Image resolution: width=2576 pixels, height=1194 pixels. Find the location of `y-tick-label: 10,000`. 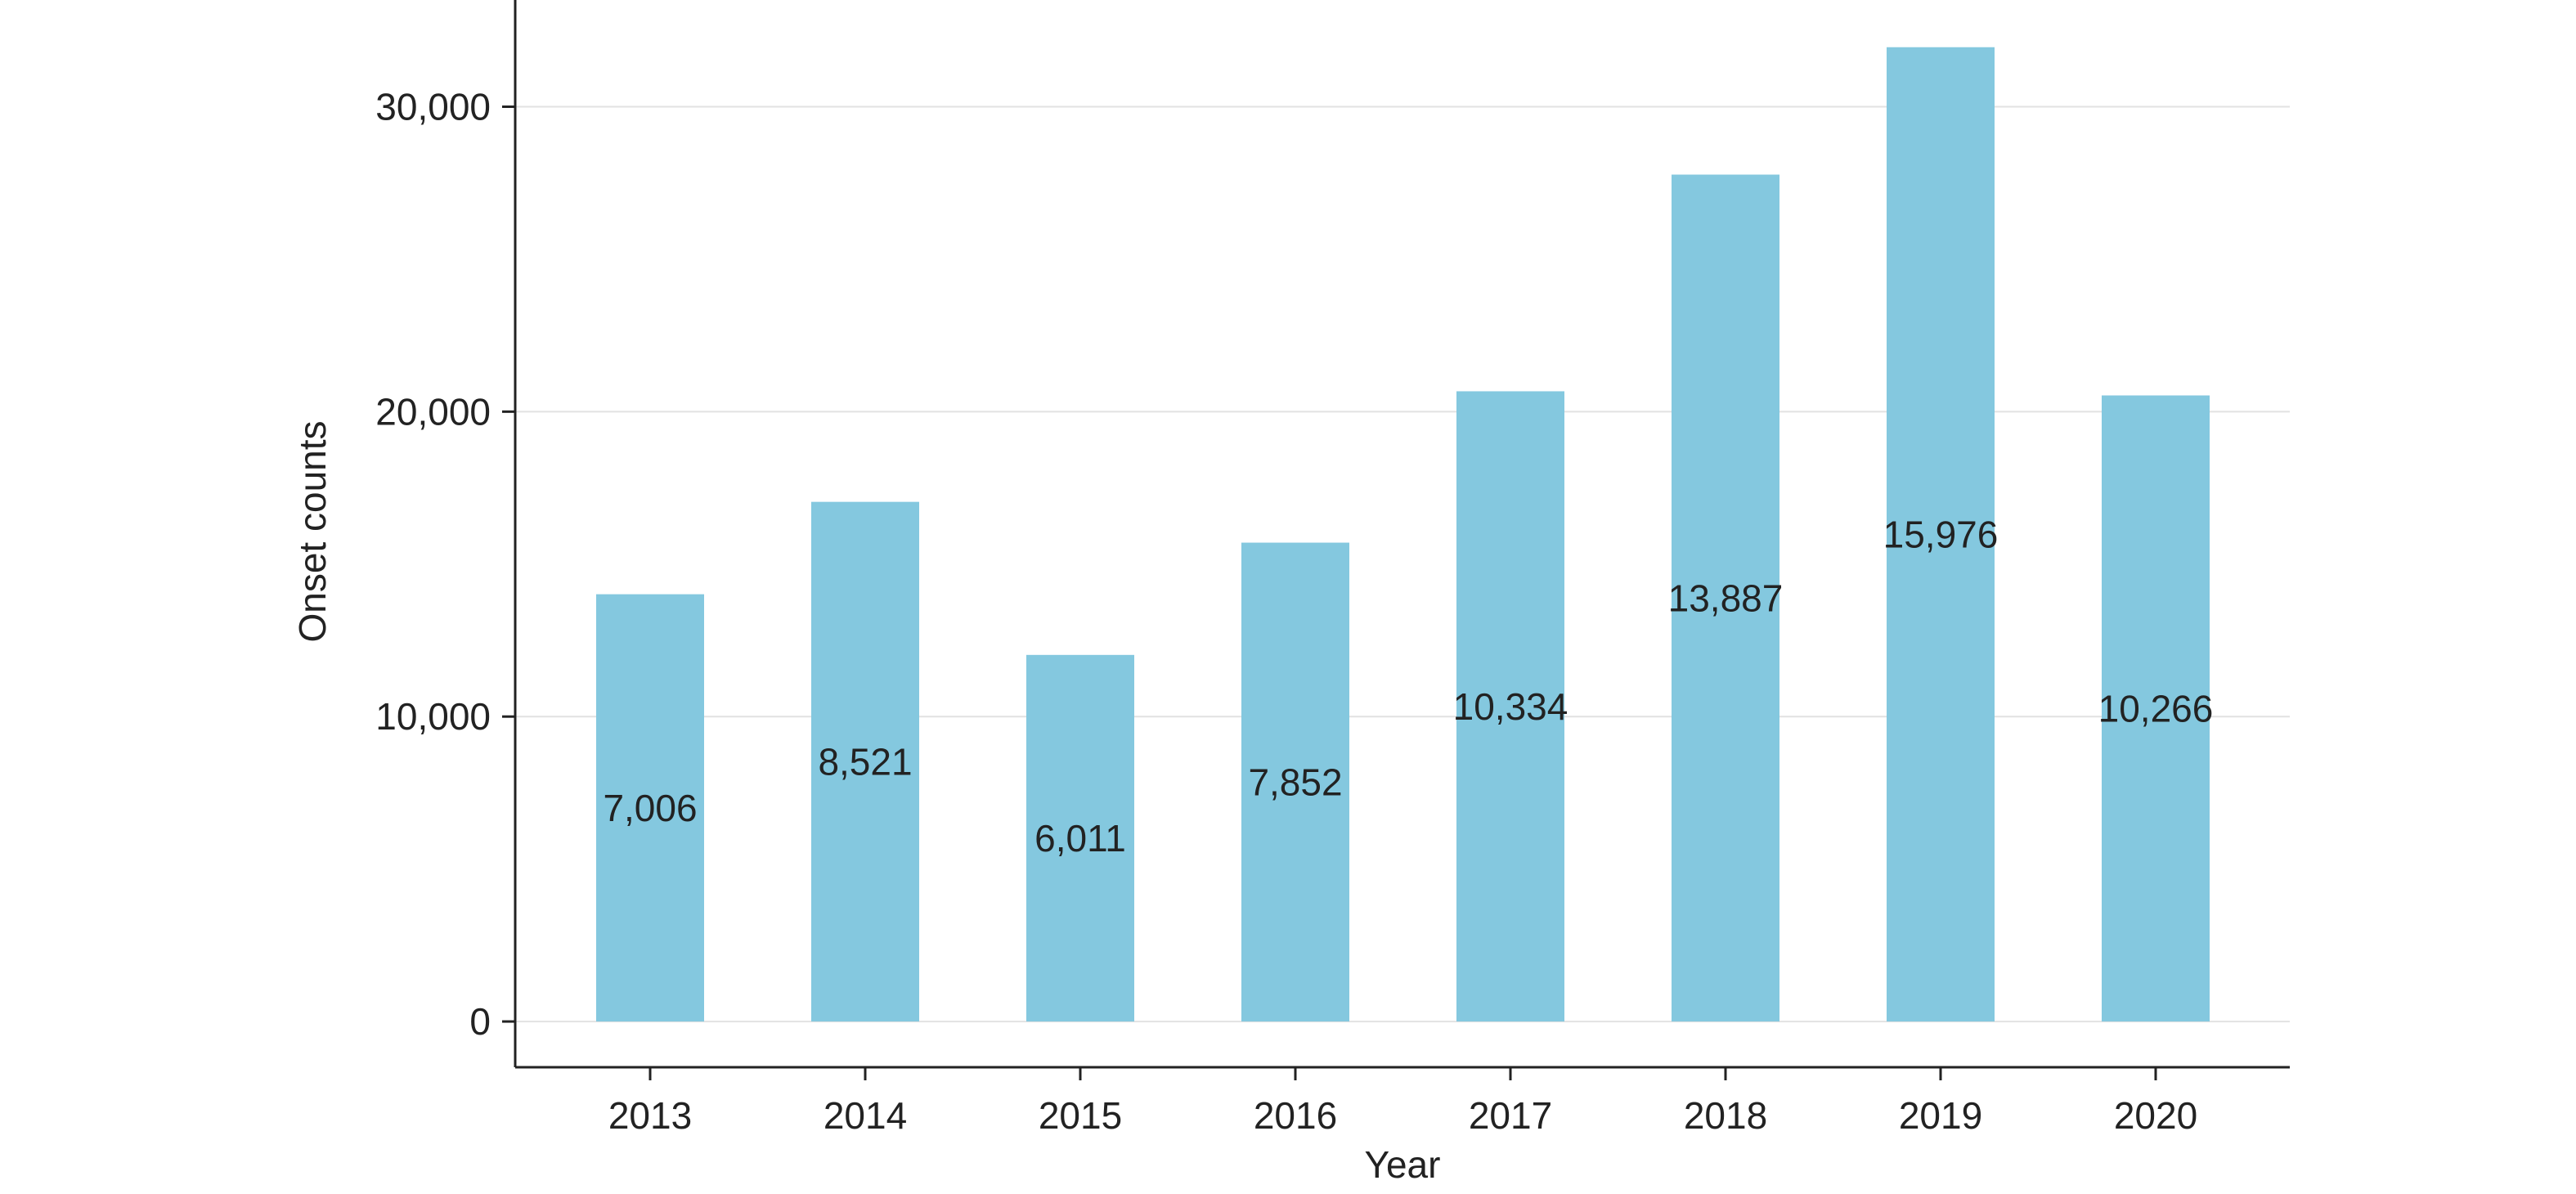

y-tick-label: 10,000 is located at coordinates (433, 716).